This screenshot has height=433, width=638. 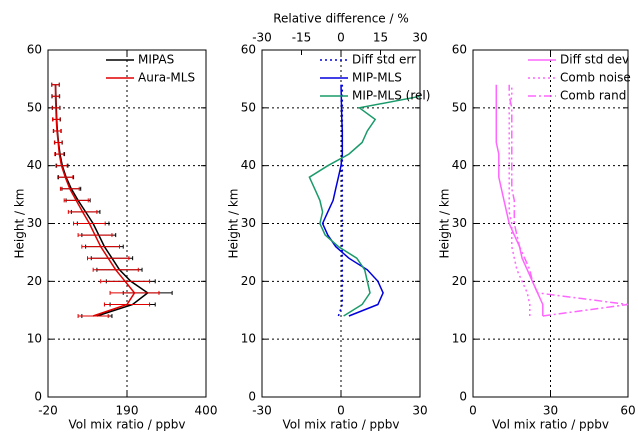 I want to click on x-tick-label: -30, so click(x=262, y=411).